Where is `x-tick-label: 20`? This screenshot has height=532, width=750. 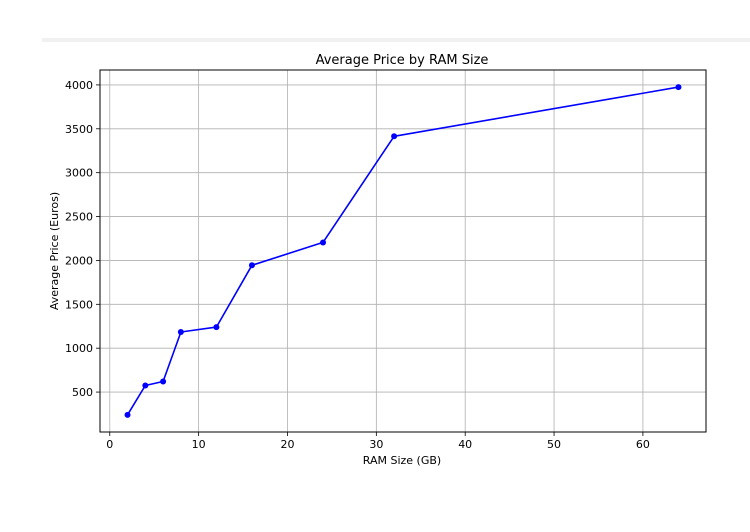
x-tick-label: 20 is located at coordinates (287, 444).